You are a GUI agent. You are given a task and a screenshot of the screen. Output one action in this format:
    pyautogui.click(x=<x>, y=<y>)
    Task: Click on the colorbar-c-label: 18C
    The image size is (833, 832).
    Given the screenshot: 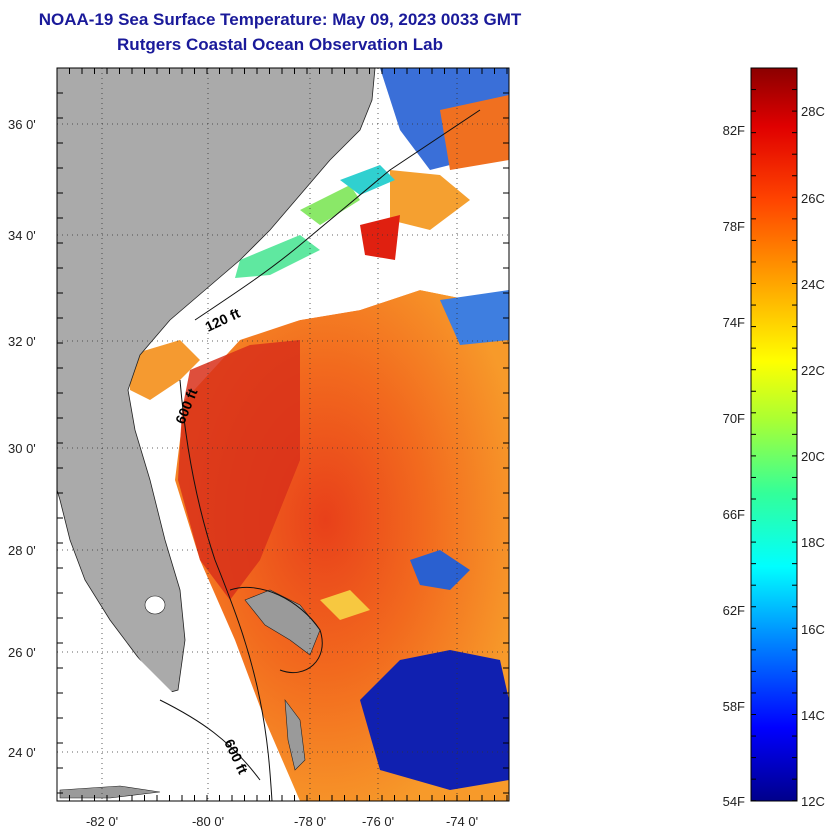 What is the action you would take?
    pyautogui.click(x=813, y=542)
    